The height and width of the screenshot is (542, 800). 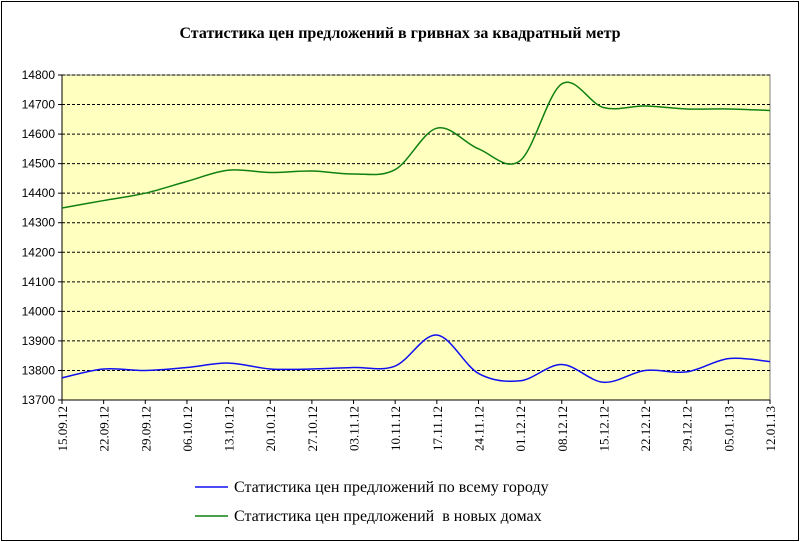 What do you see at coordinates (39, 75) in the screenshot?
I see `y-tick-label: 14800` at bounding box center [39, 75].